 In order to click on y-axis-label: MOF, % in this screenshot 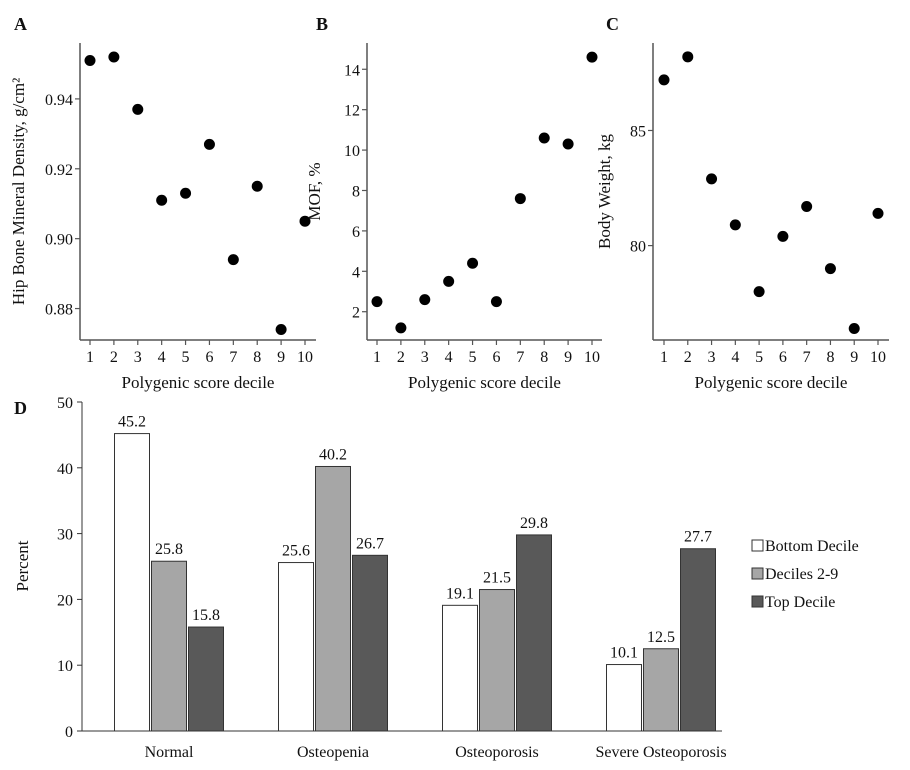, I will do `click(314, 191)`.